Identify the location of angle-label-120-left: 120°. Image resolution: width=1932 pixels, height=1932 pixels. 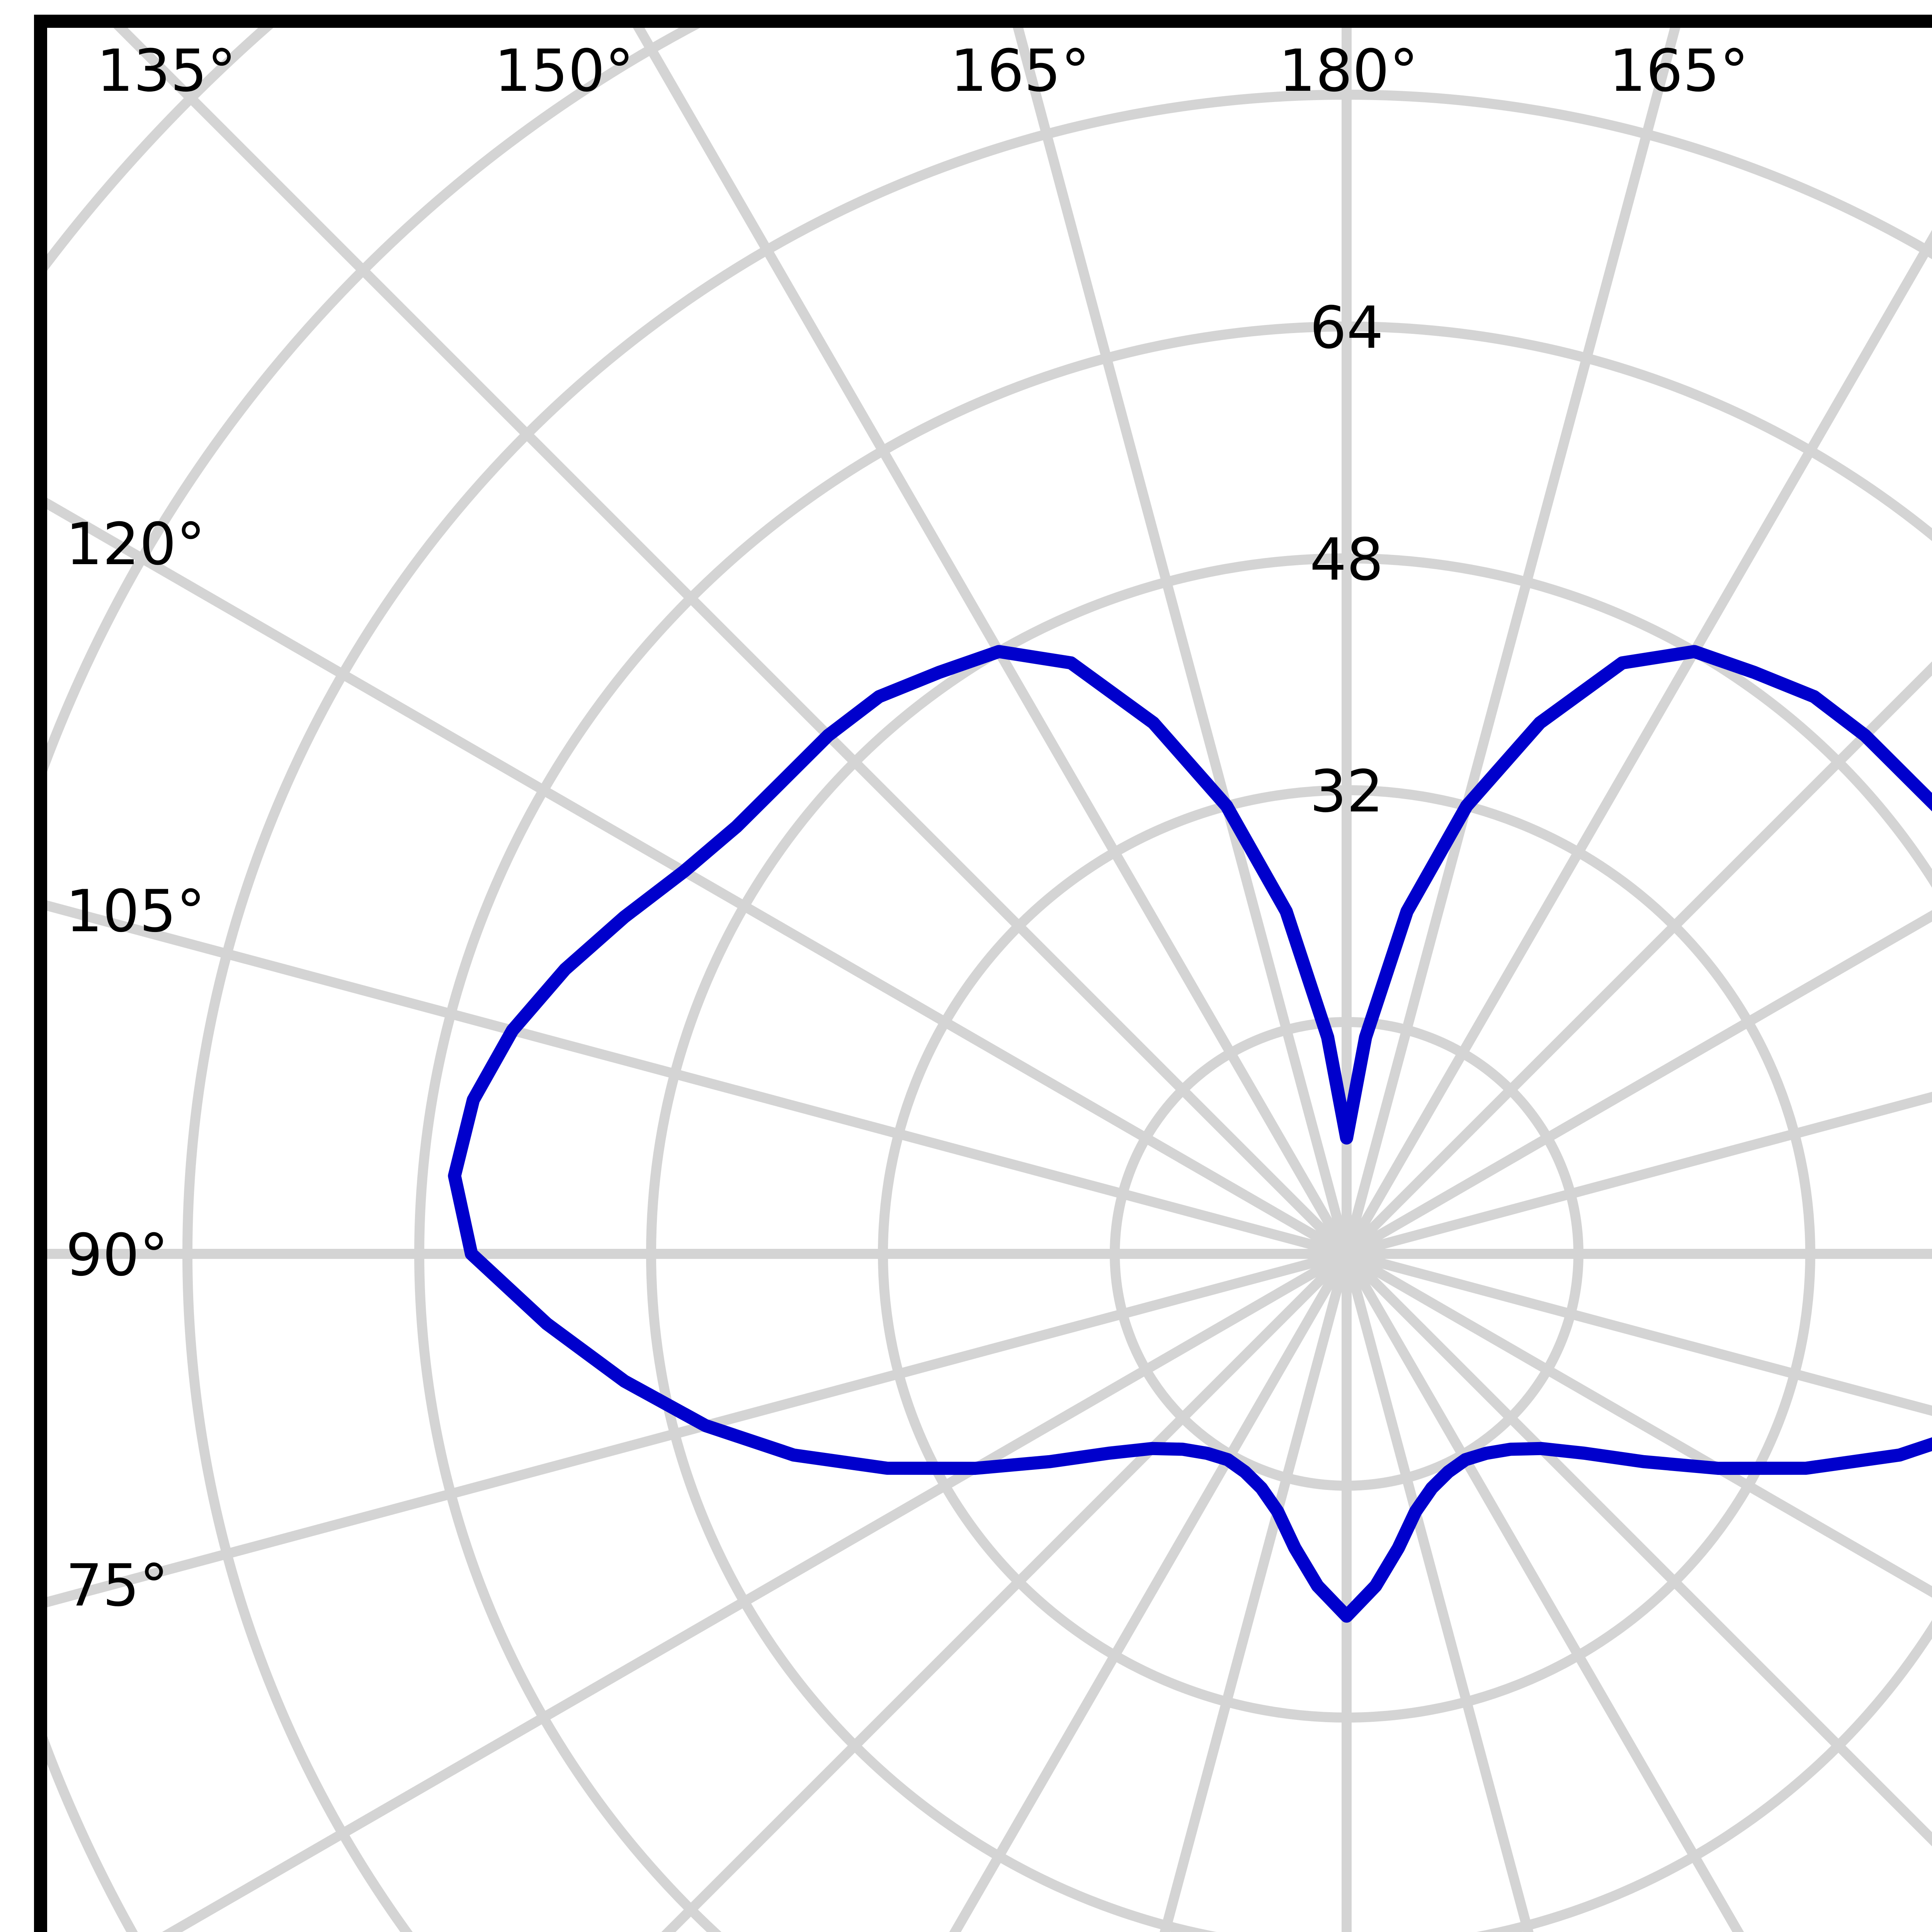
(136, 545).